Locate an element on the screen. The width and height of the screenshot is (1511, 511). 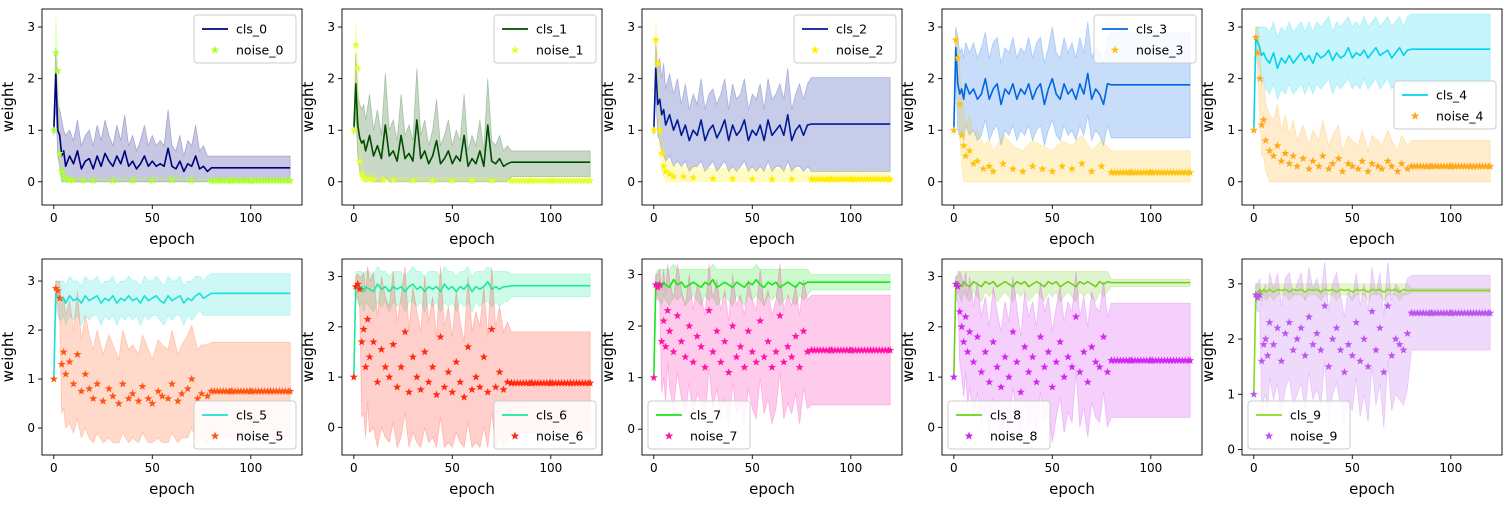
y-axis-label: weight is located at coordinates (308, 357).